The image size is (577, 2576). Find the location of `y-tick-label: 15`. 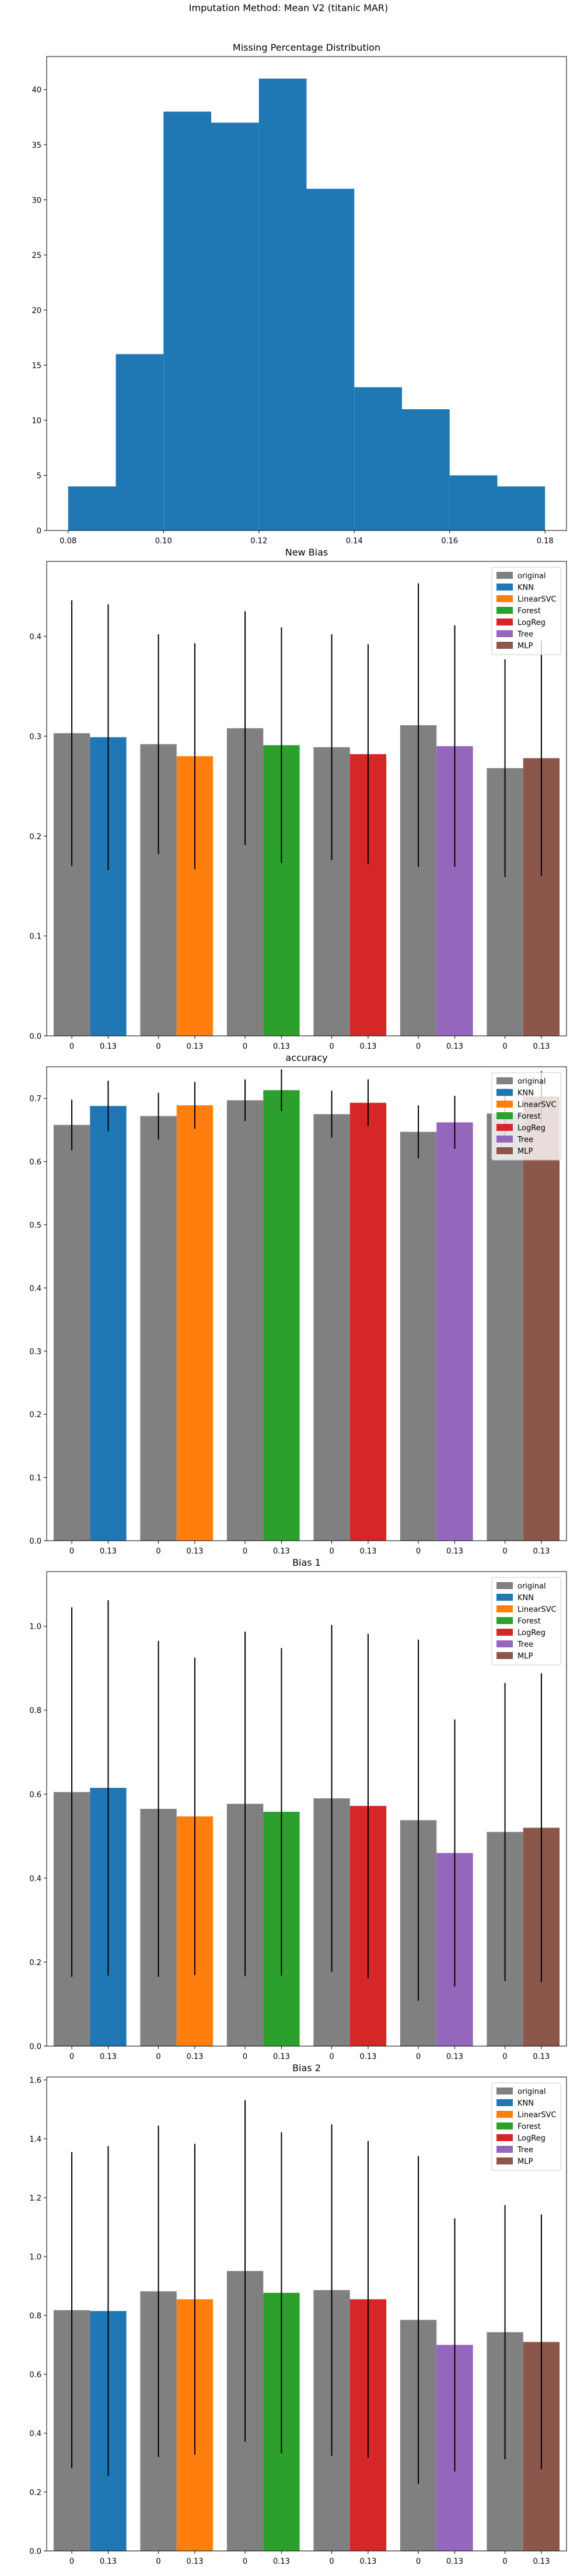

y-tick-label: 15 is located at coordinates (36, 365).